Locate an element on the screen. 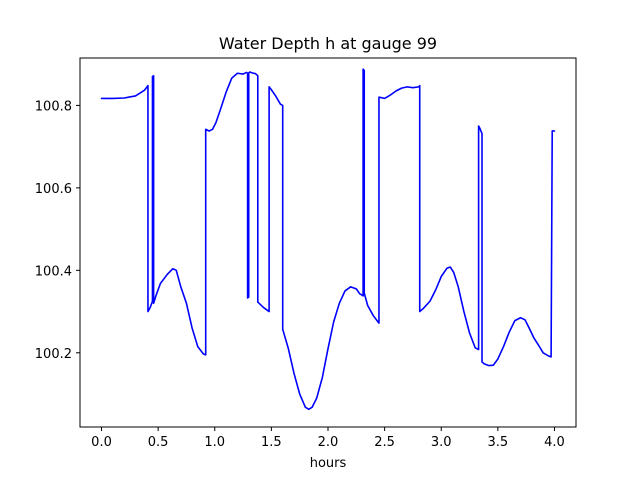 The image size is (640, 480). x-axis: 0.0 0.5 1.0 1.5 2.0 2.5 3.0 3.5 4.0 is located at coordinates (328, 438).